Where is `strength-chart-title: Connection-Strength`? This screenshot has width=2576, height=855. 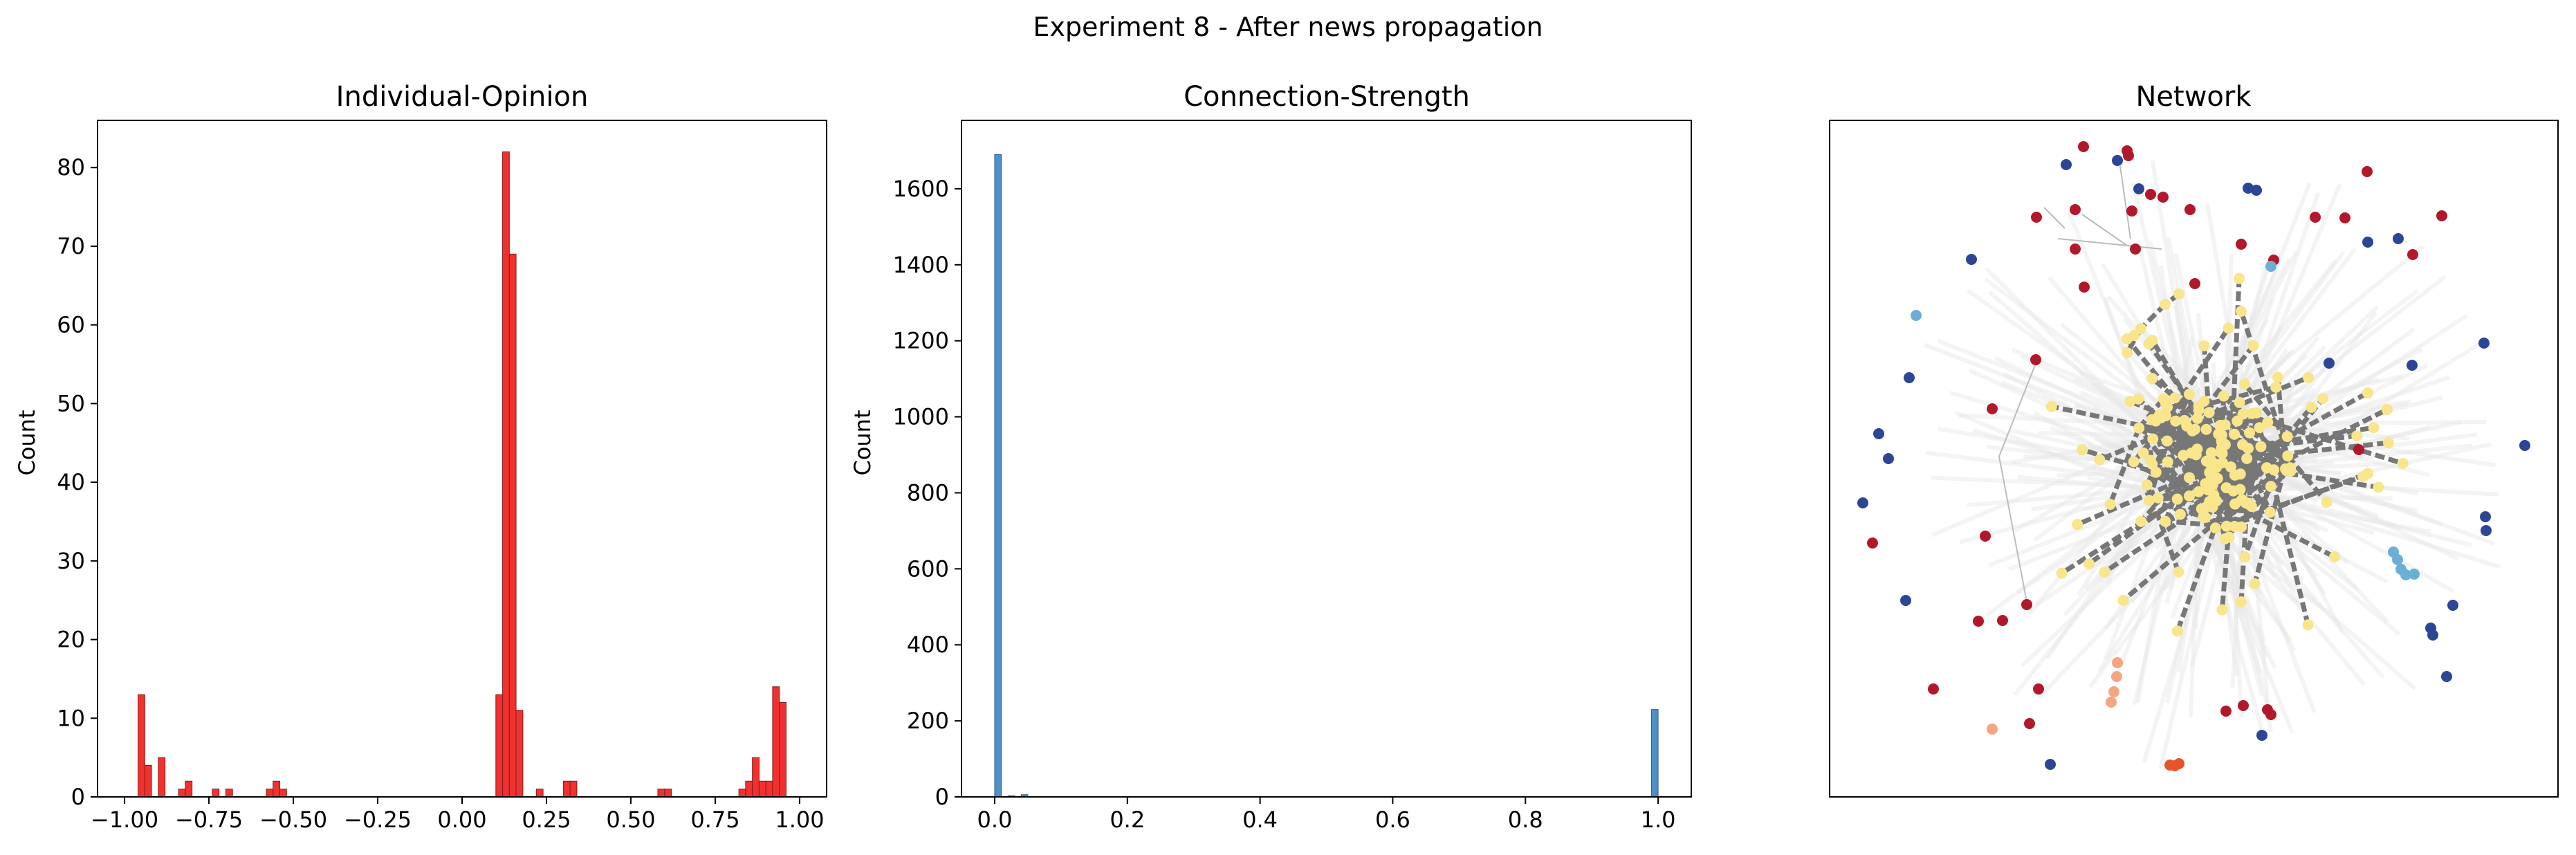 strength-chart-title: Connection-Strength is located at coordinates (1327, 97).